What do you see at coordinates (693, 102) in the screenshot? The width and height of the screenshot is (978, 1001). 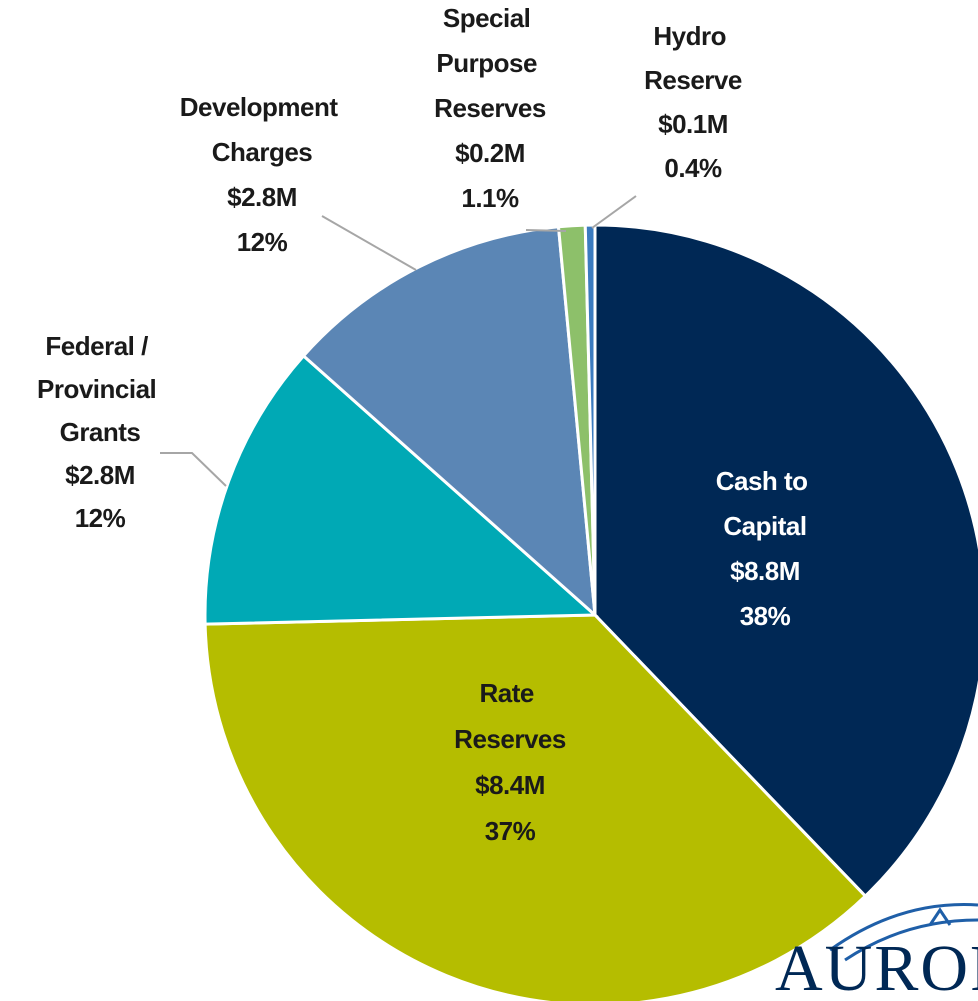 I see `slice-label: Hydro Reserve $0.1M 0.4%` at bounding box center [693, 102].